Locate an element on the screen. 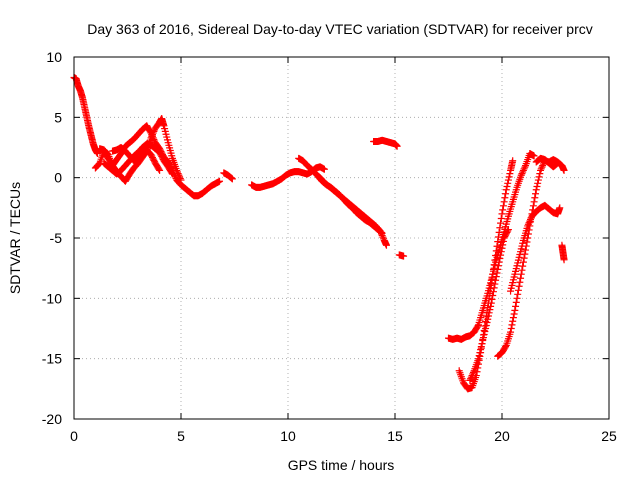  x-tick-label: 20 is located at coordinates (502, 436).